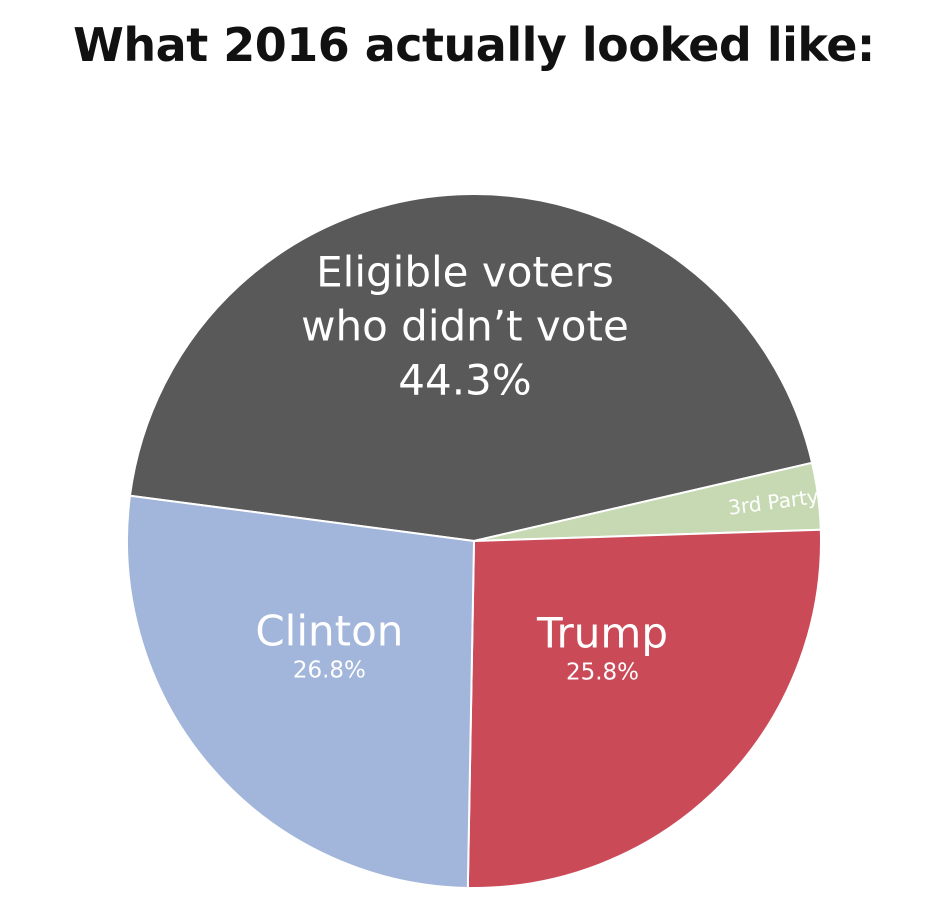 This screenshot has width=948, height=901. Describe the element at coordinates (329, 671) in the screenshot. I see `slice-value-clinton: 26.8%` at that location.